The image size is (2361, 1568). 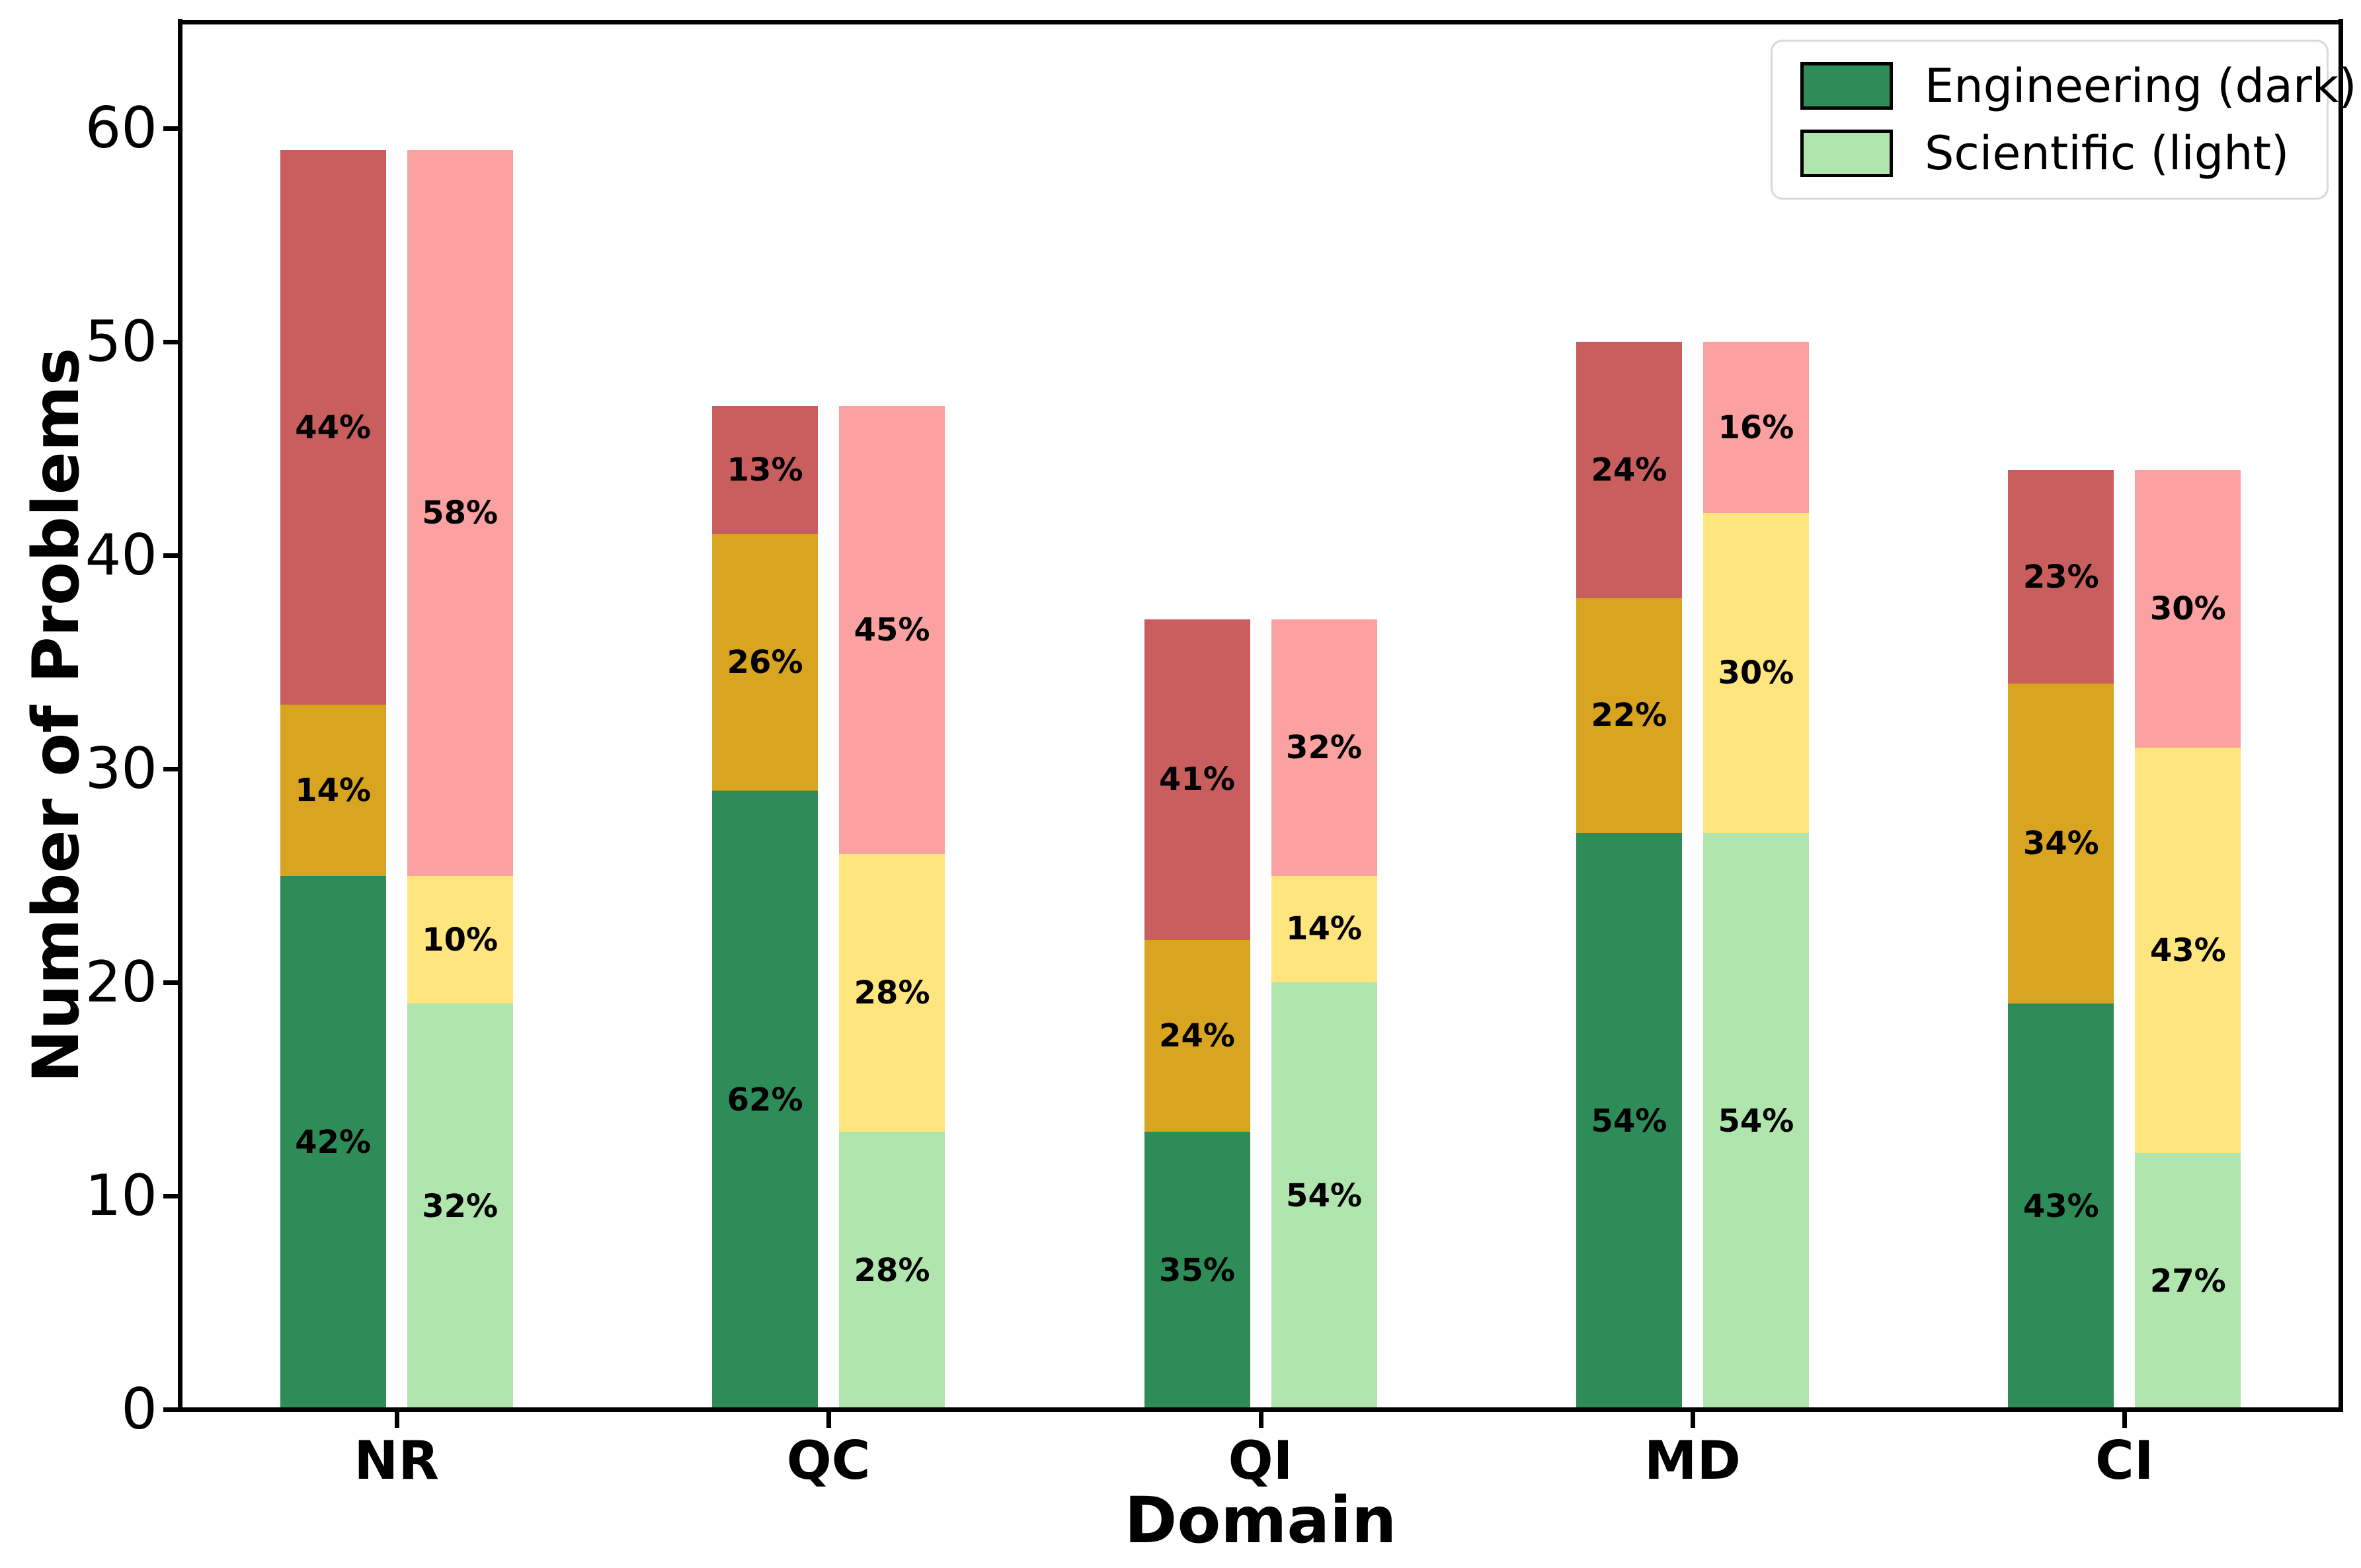 What do you see at coordinates (1260, 1460) in the screenshot?
I see `x-tick-label-qi: QI` at bounding box center [1260, 1460].